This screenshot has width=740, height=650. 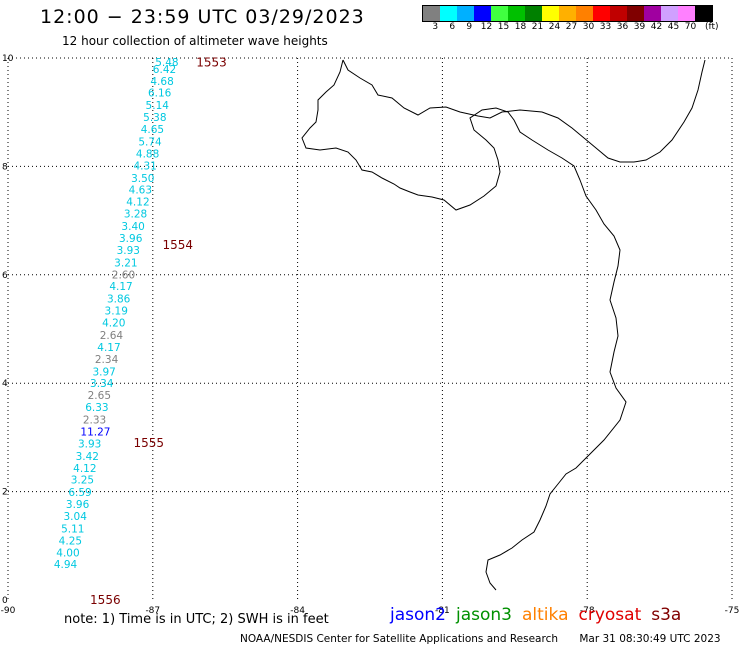 I want to click on wave-height-label: 6.42, so click(x=164, y=70).